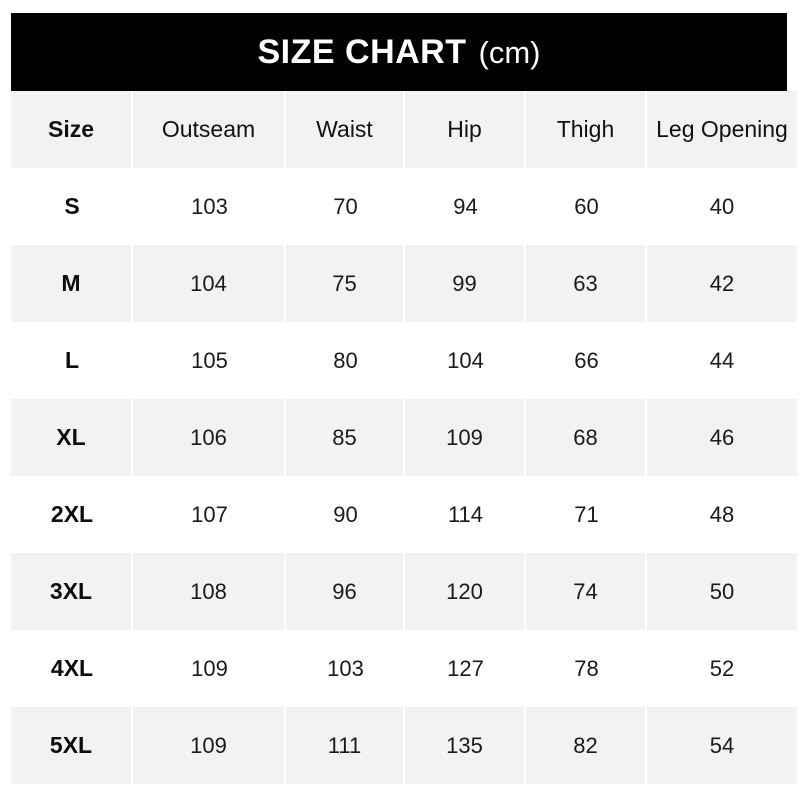 The image size is (800, 800). Describe the element at coordinates (72, 668) in the screenshot. I see `cell-size: 4XL` at that location.